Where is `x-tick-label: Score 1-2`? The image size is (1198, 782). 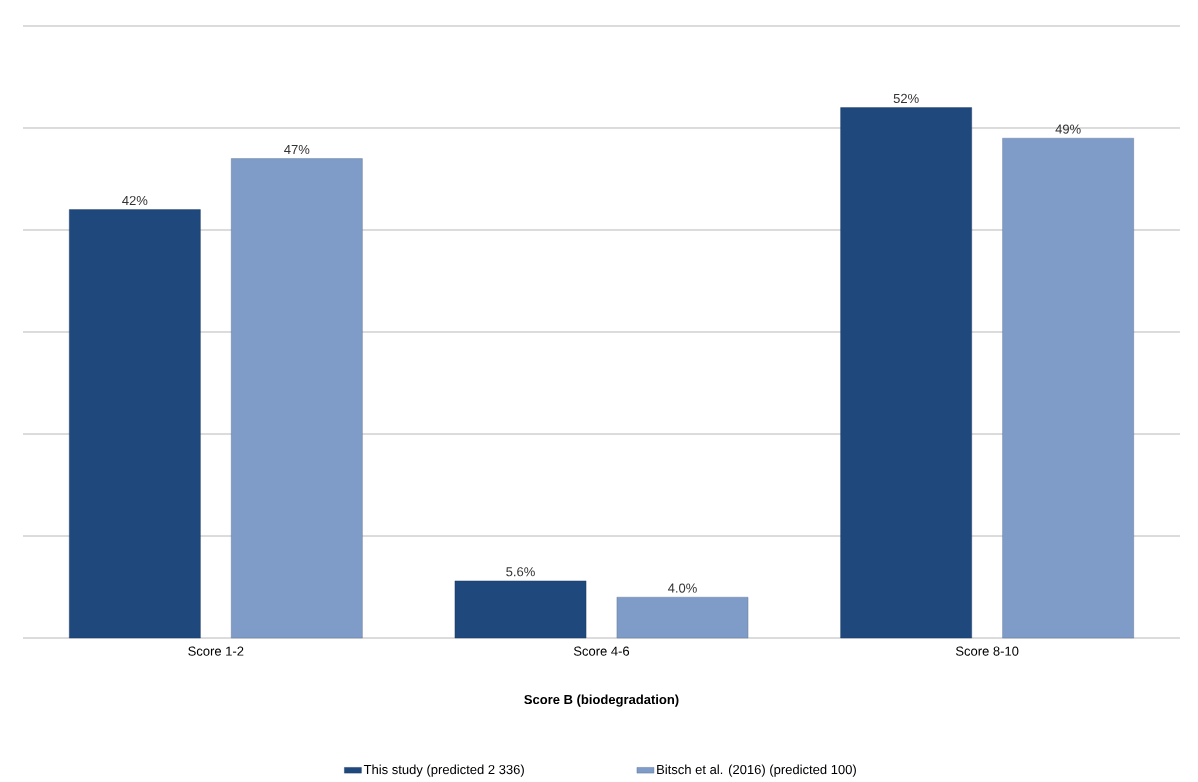 x-tick-label: Score 1-2 is located at coordinates (216, 651).